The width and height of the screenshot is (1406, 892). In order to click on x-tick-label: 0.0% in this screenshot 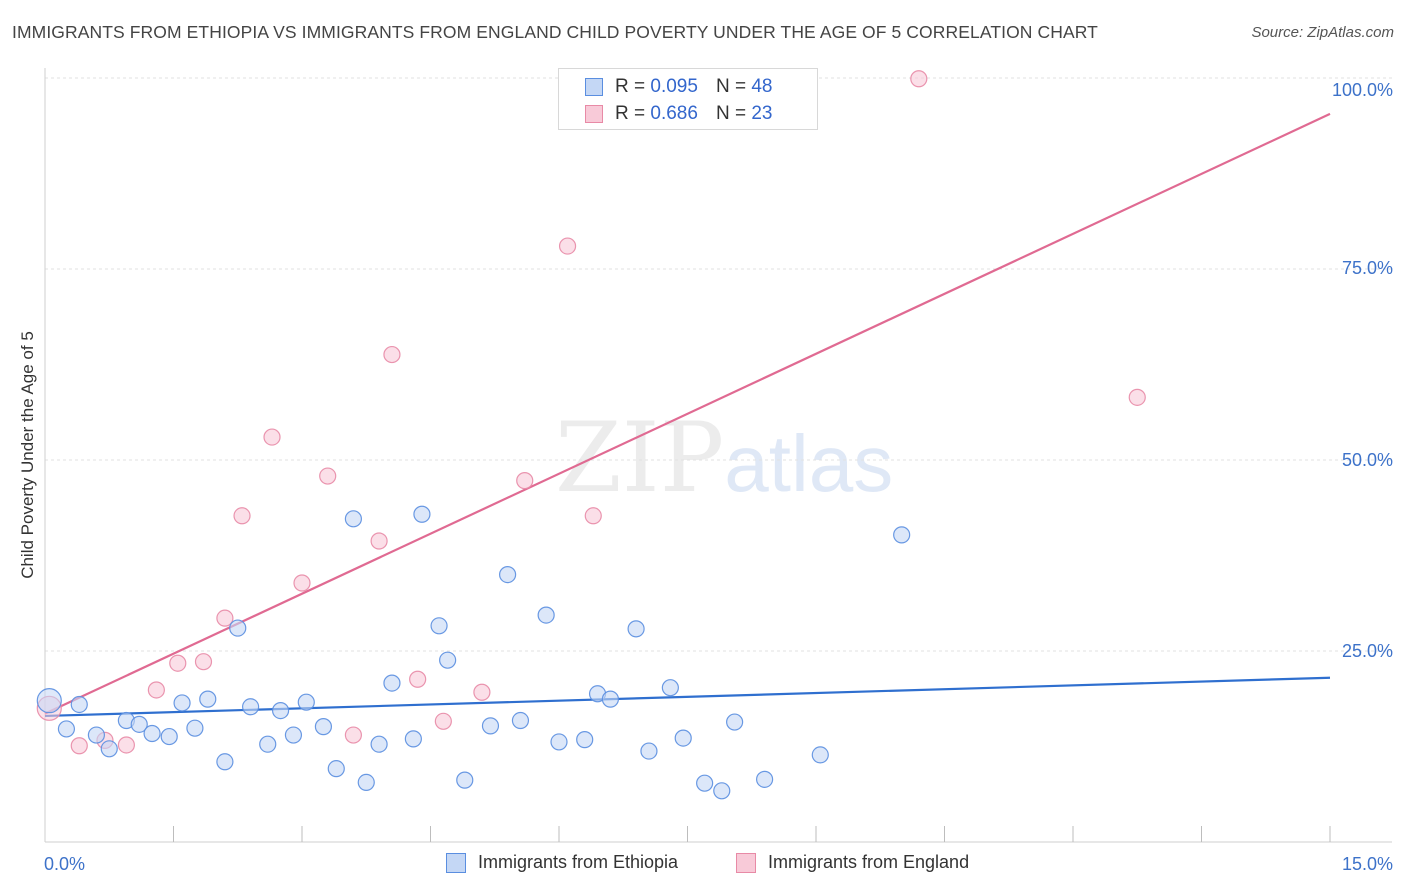, I will do `click(64, 864)`.